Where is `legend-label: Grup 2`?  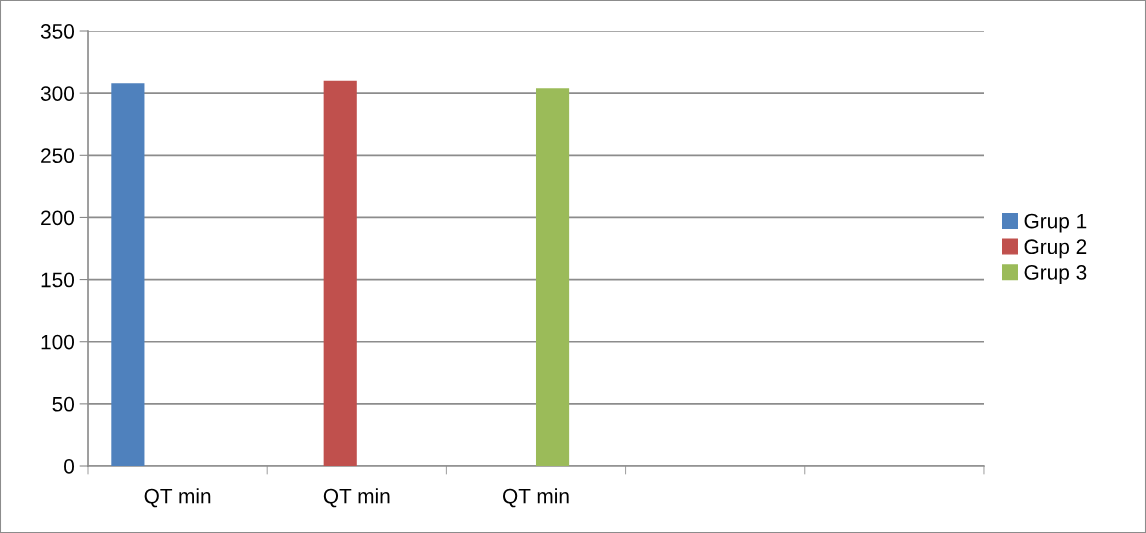
legend-label: Grup 2 is located at coordinates (1055, 249).